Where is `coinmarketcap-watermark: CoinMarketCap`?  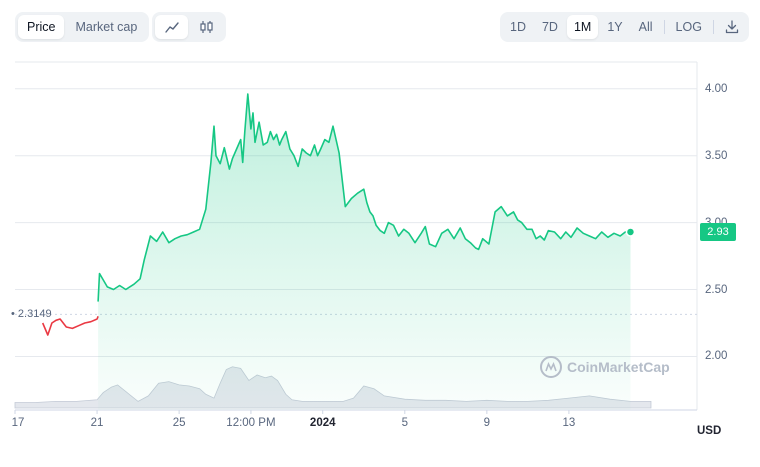 coinmarketcap-watermark: CoinMarketCap is located at coordinates (605, 367).